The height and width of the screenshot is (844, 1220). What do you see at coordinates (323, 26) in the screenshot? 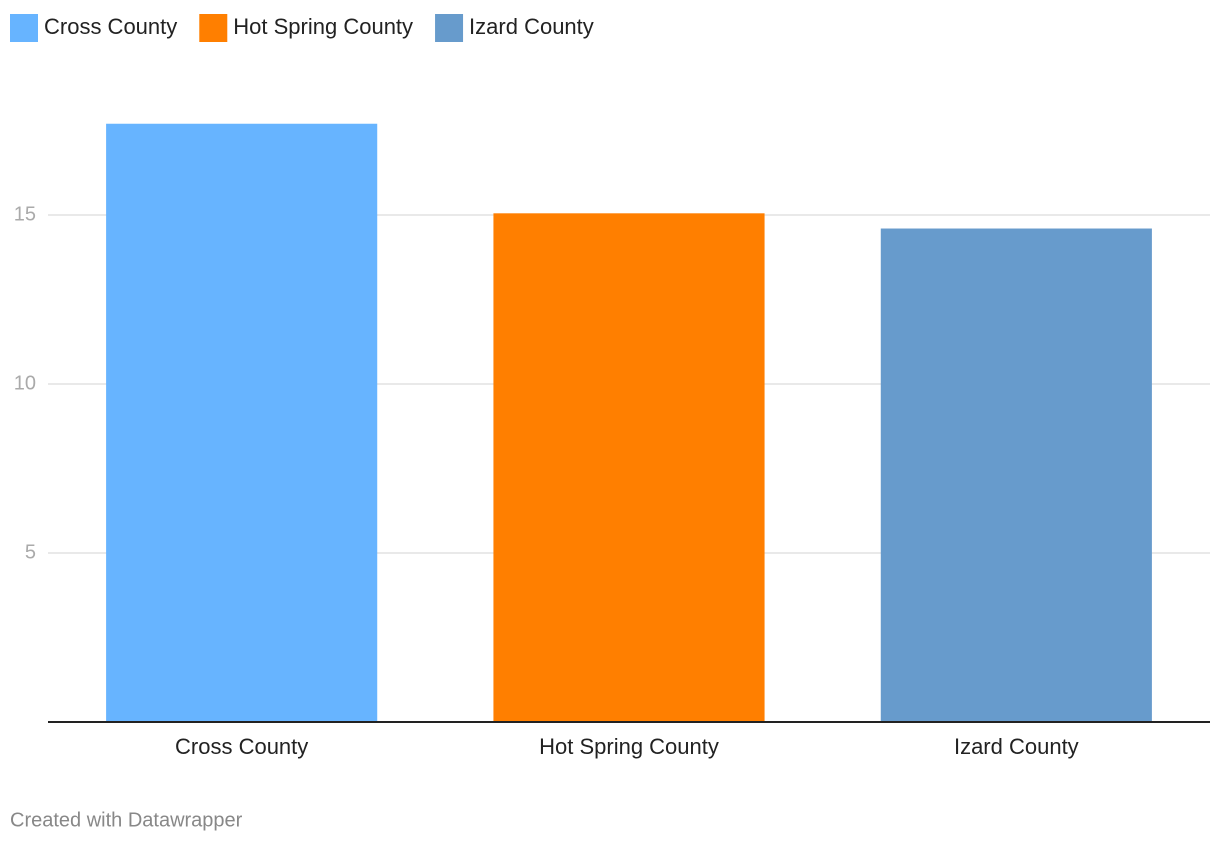
I see `legend-label: Hot Spring County` at bounding box center [323, 26].